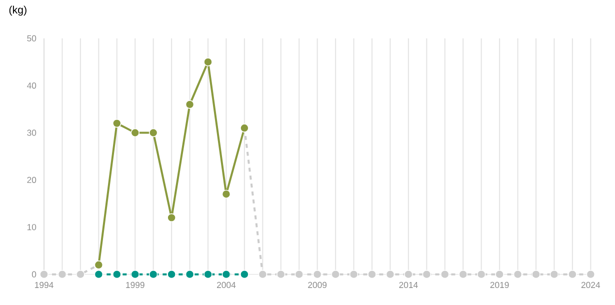  I want to click on x-tick-label: 2014, so click(408, 285).